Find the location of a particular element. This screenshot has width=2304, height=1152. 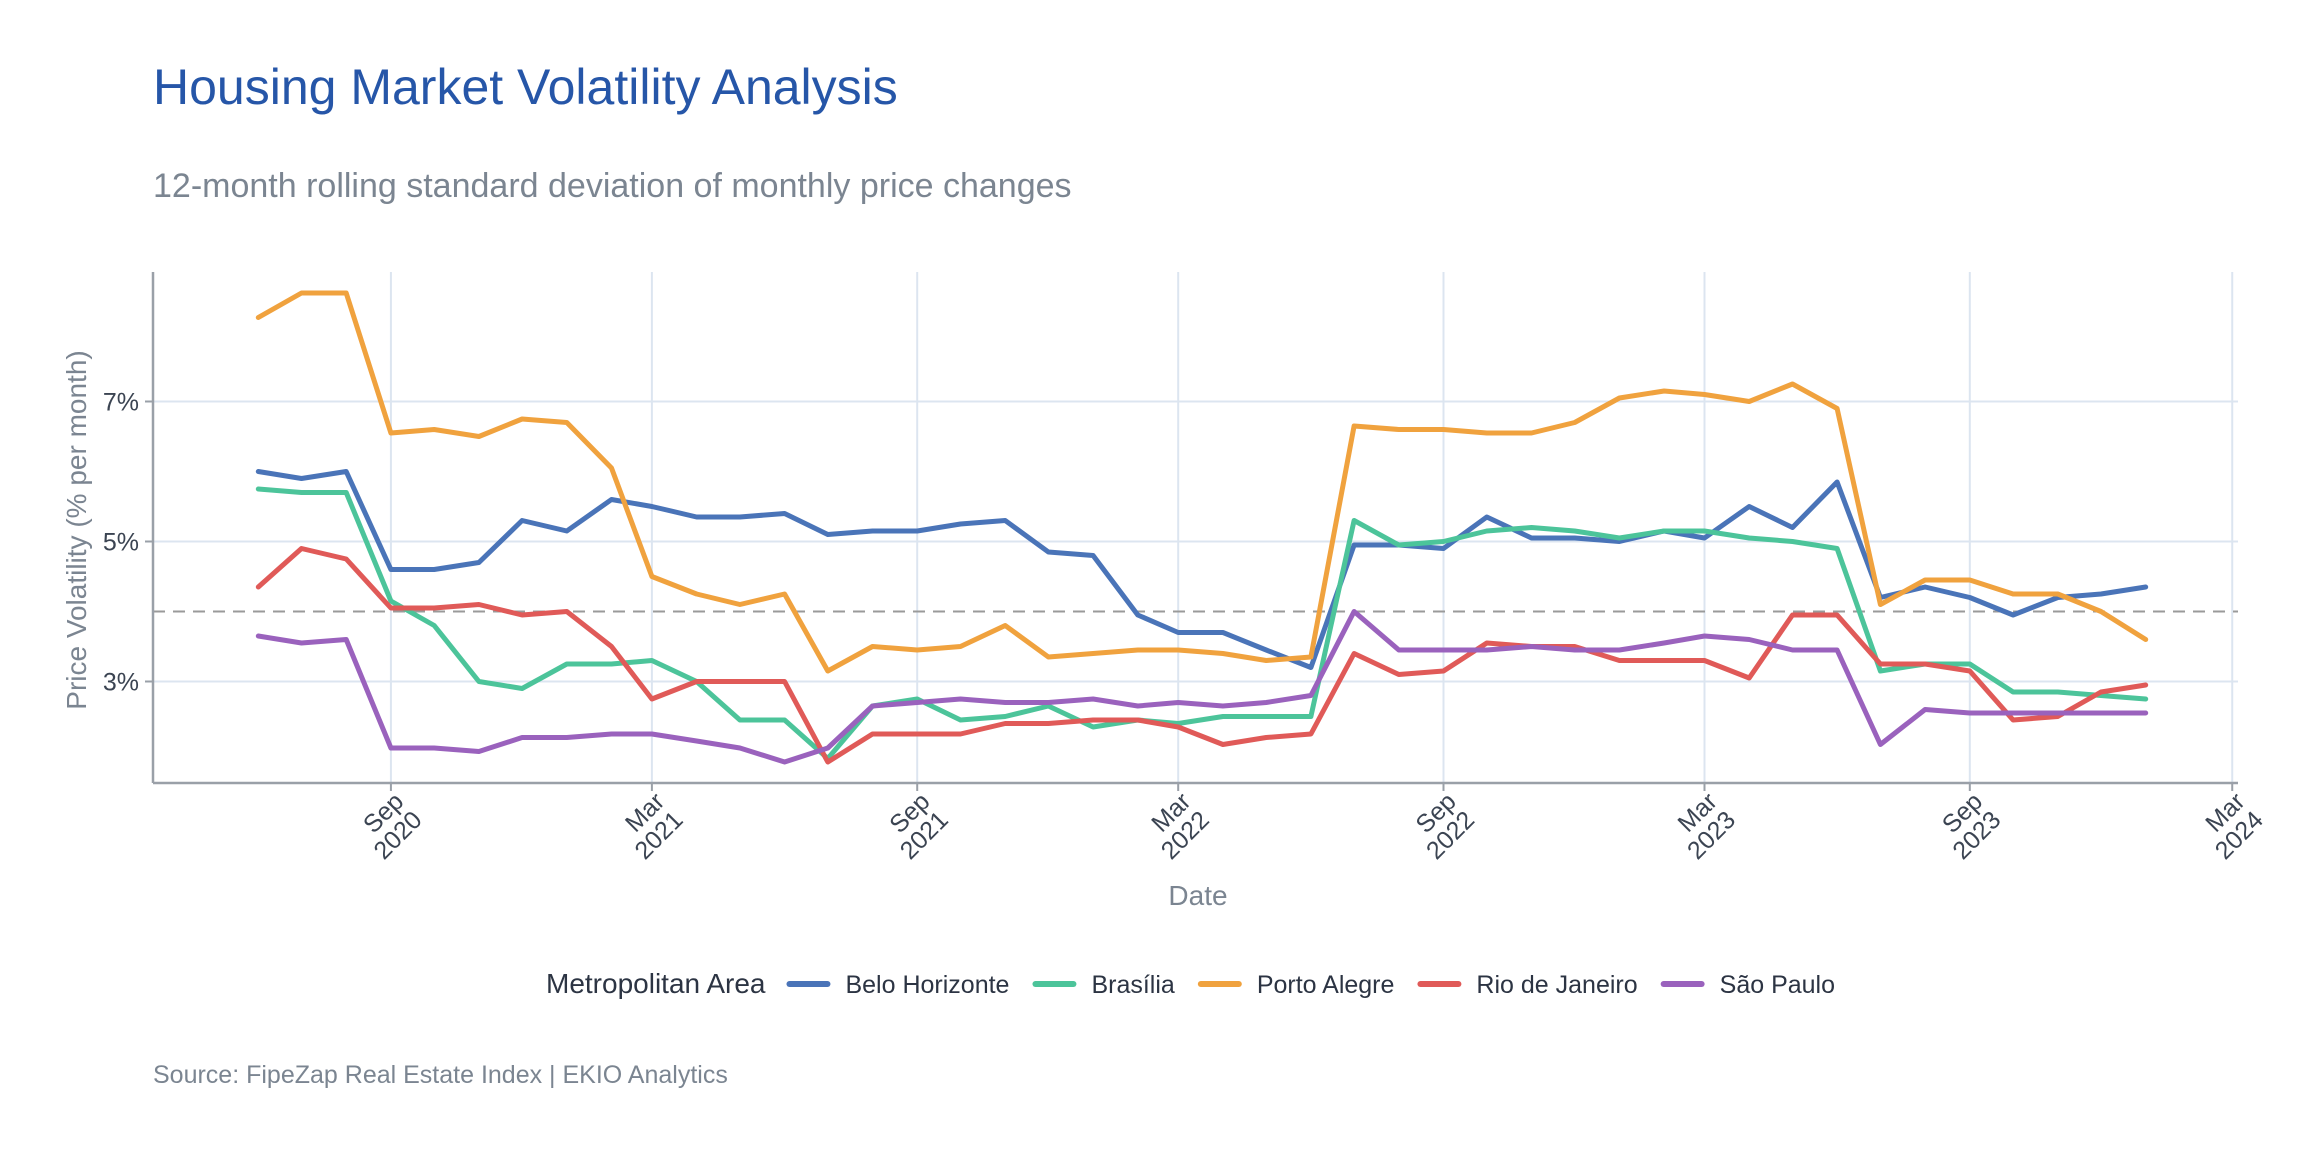

legend-item-sao-paulo: São Paulo is located at coordinates (1747, 985).